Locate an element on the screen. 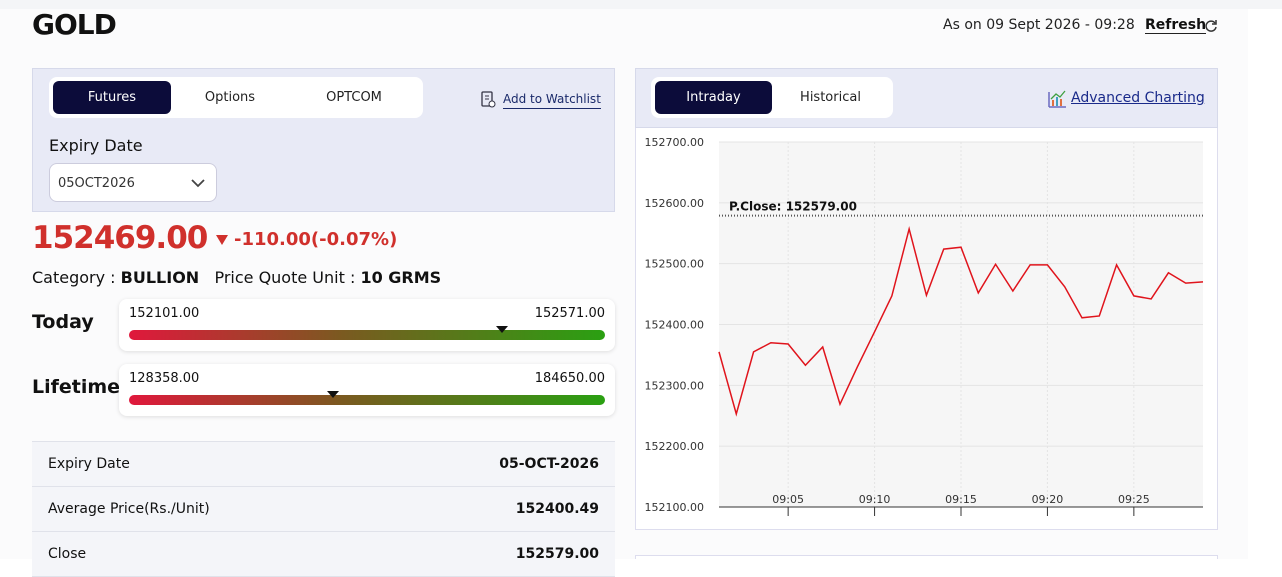  charting-icon is located at coordinates (1057, 99).